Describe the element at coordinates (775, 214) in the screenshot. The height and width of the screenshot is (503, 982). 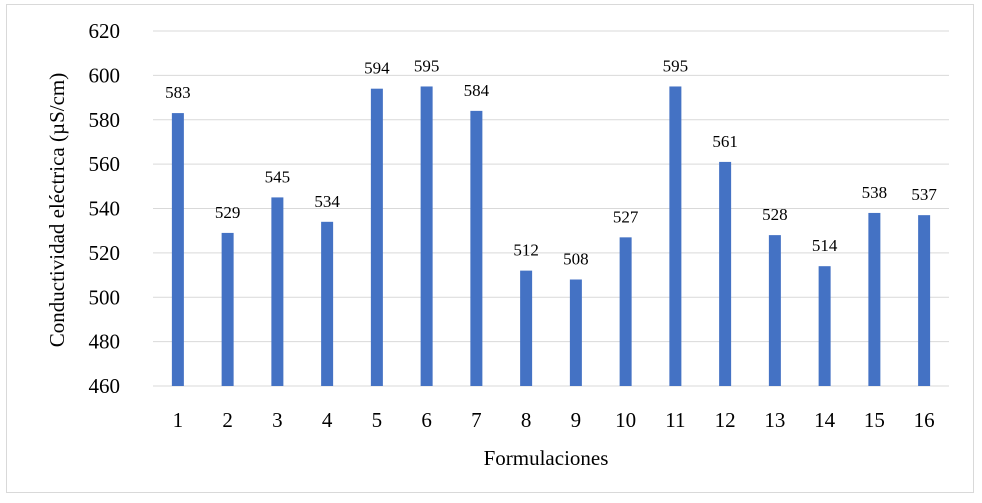
I see `data-label: 528` at that location.